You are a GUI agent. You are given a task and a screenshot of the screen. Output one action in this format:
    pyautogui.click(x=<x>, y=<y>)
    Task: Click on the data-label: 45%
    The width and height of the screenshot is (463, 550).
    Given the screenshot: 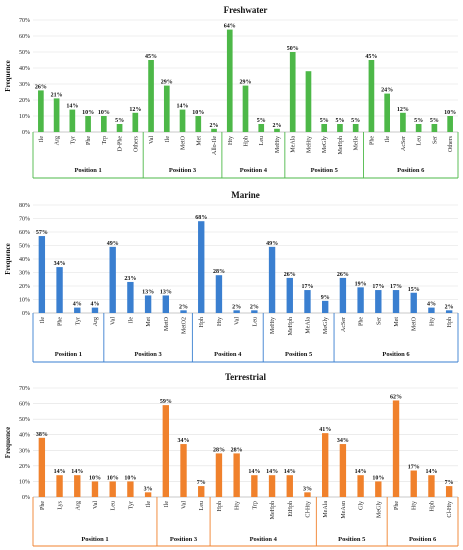 What is the action you would take?
    pyautogui.click(x=371, y=57)
    